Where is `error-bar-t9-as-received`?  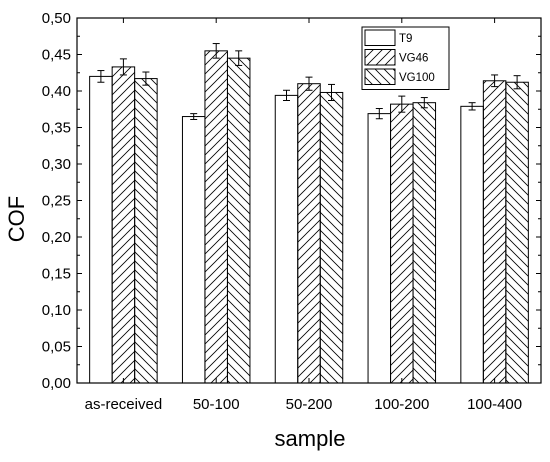
error-bar-t9-as-received is located at coordinates (101, 76).